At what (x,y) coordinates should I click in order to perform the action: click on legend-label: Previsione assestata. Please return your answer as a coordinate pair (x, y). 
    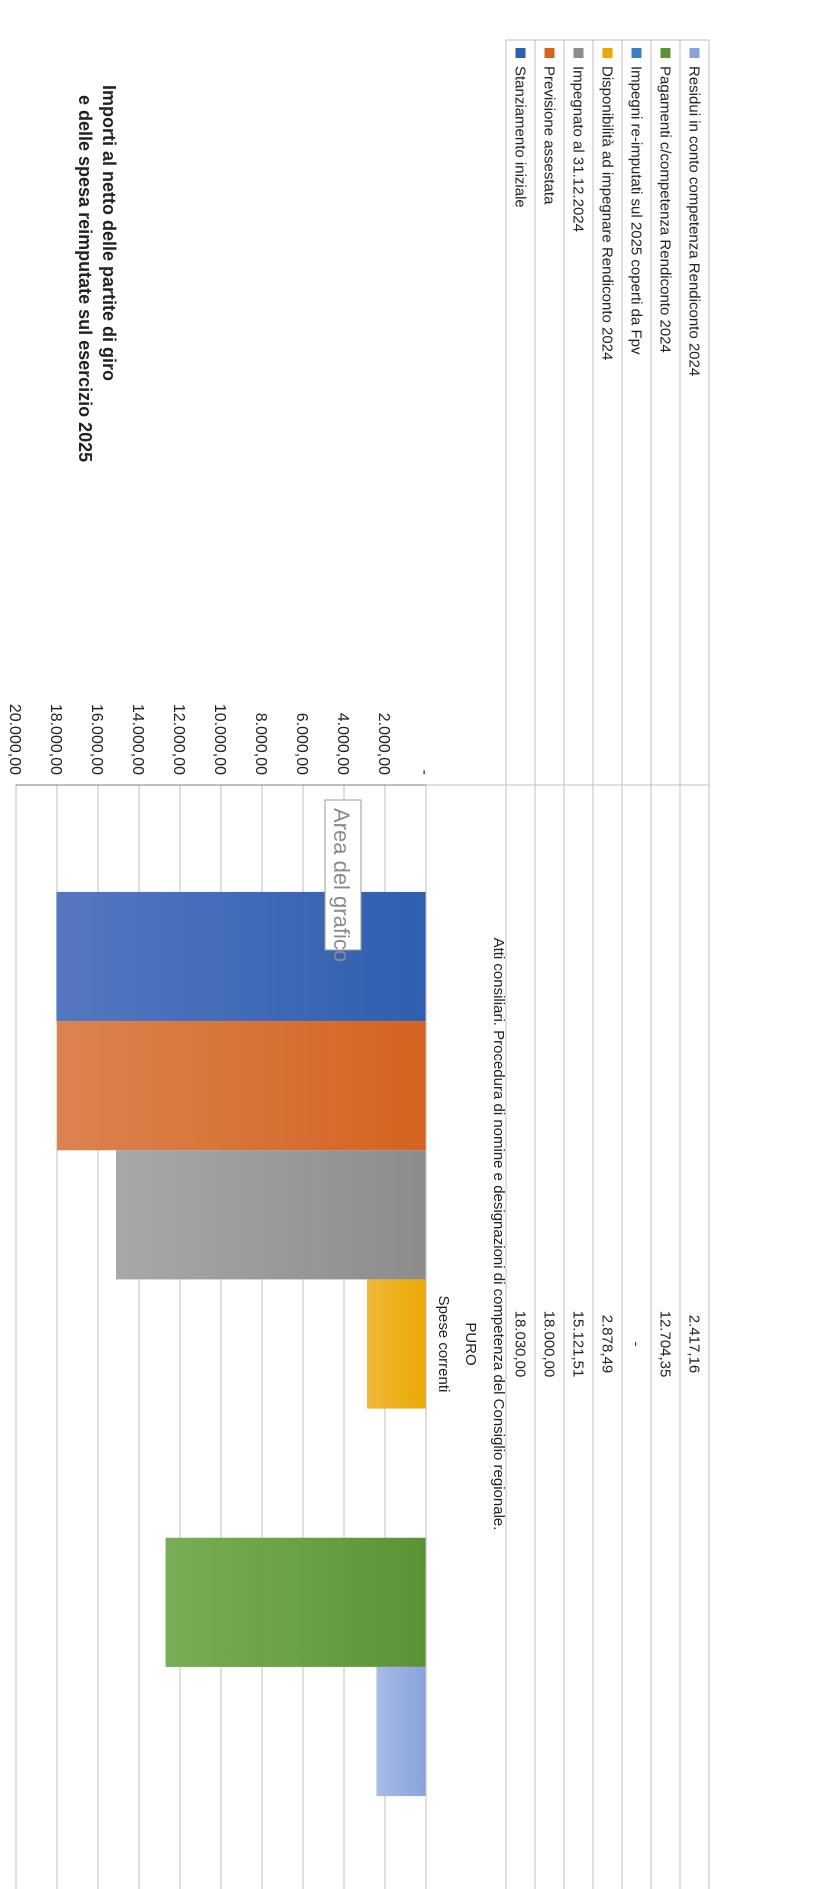
    Looking at the image, I should click on (549, 135).